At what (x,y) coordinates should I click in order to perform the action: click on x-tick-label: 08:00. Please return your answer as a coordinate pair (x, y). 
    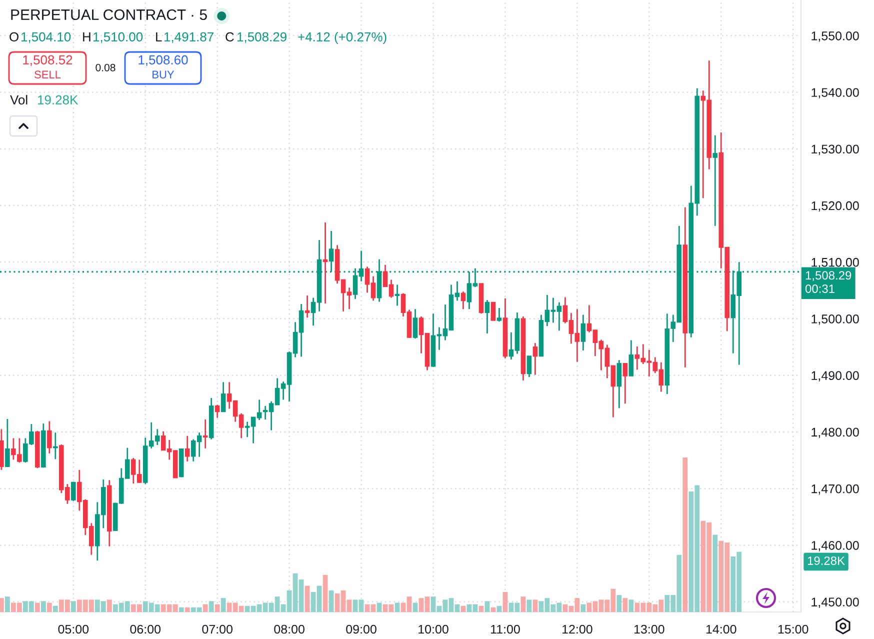
    Looking at the image, I should click on (289, 629).